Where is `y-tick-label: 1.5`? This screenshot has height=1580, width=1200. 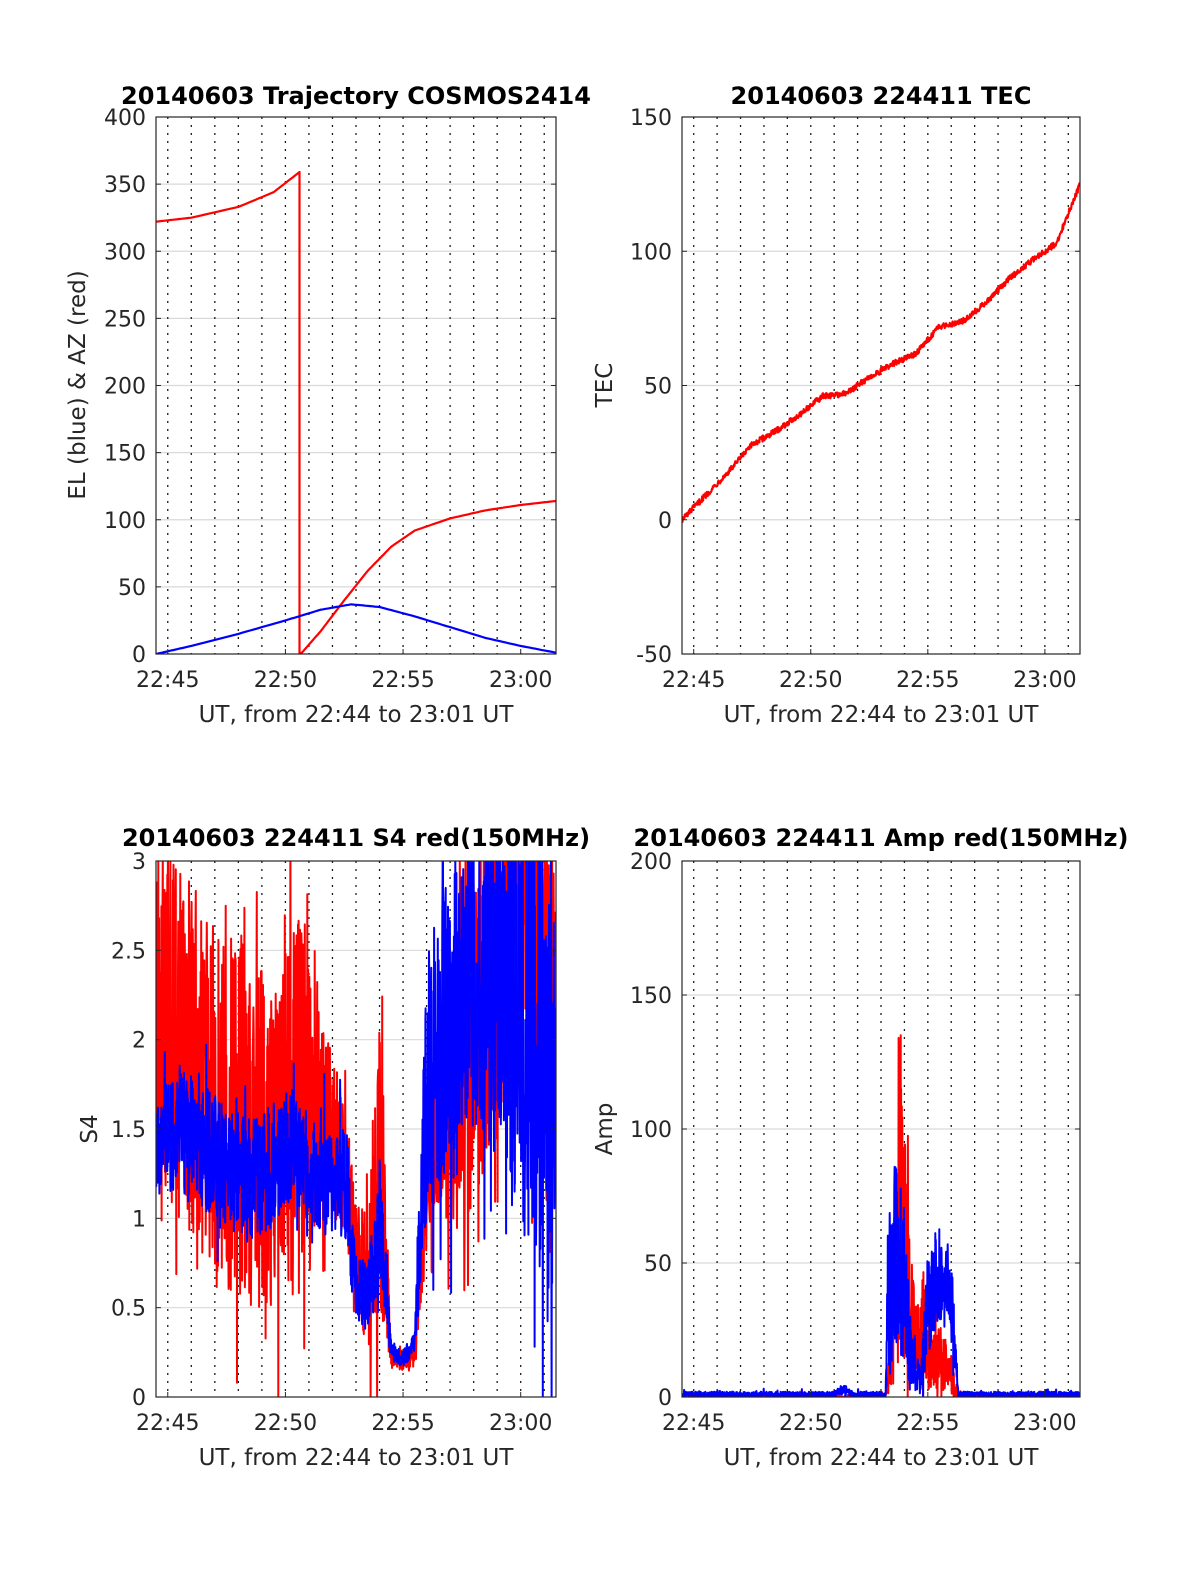 y-tick-label: 1.5 is located at coordinates (128, 1130).